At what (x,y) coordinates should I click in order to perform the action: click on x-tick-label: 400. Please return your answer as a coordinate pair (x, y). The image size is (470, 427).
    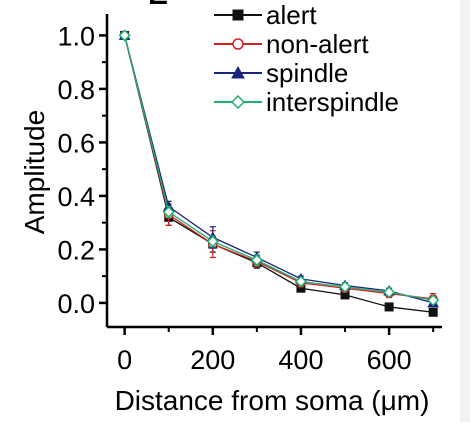
    Looking at the image, I should click on (300, 360).